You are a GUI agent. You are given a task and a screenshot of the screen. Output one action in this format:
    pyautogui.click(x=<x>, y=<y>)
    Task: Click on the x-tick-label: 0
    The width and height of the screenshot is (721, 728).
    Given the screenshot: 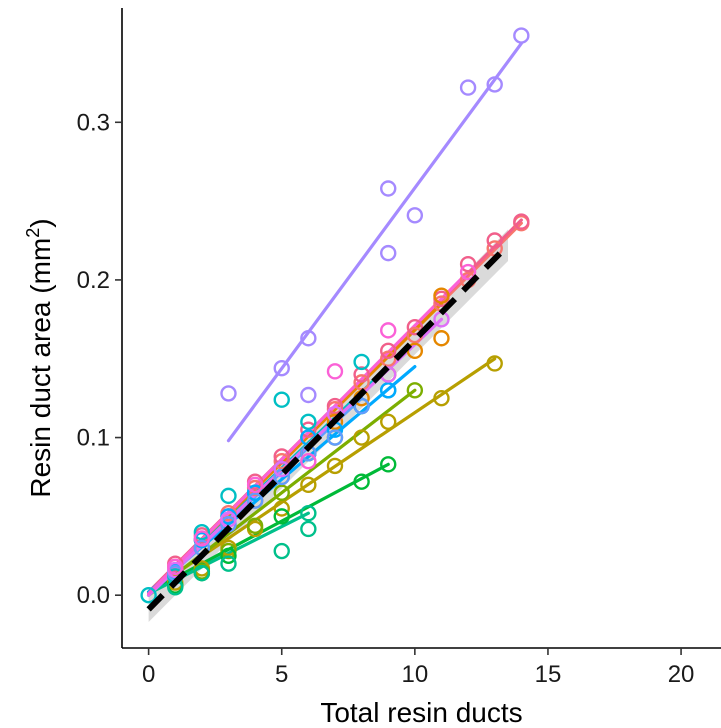 What is the action you would take?
    pyautogui.click(x=148, y=674)
    